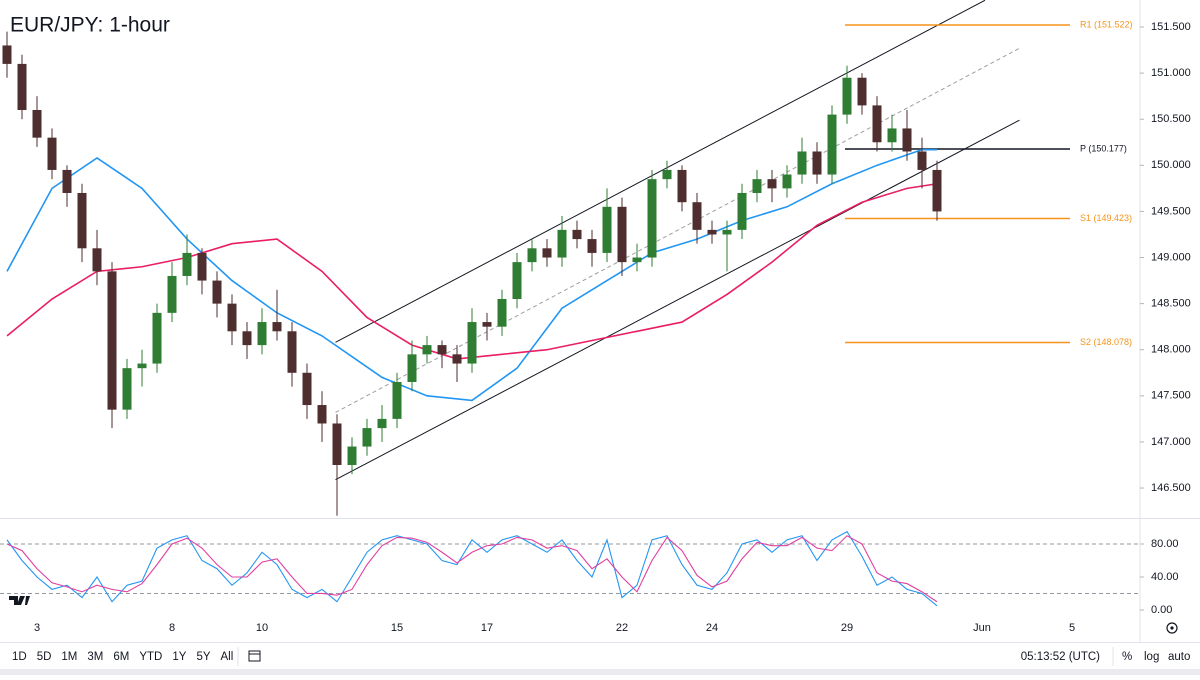  Describe the element at coordinates (1106, 24) in the screenshot. I see `pivot-label: R1 (151.522)` at that location.